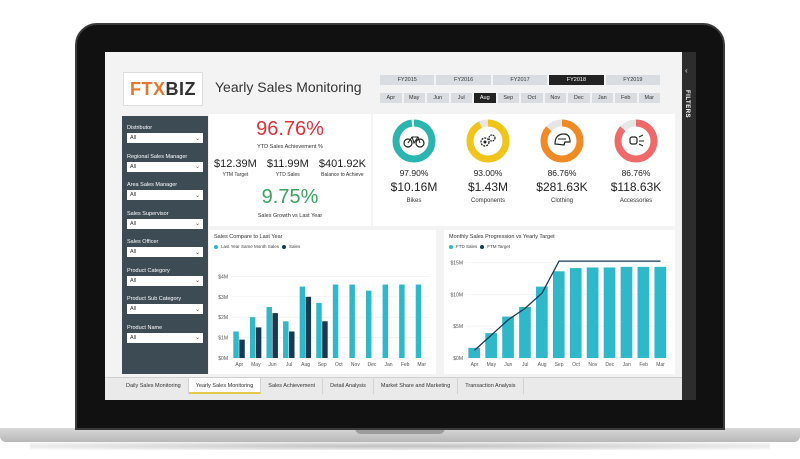  I want to click on month-button-may: May, so click(414, 98).